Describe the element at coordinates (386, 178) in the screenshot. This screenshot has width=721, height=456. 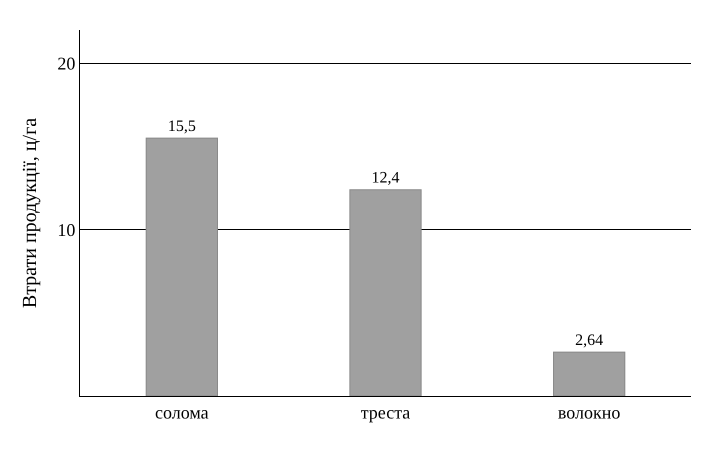
I see `data-label: 12,4` at that location.